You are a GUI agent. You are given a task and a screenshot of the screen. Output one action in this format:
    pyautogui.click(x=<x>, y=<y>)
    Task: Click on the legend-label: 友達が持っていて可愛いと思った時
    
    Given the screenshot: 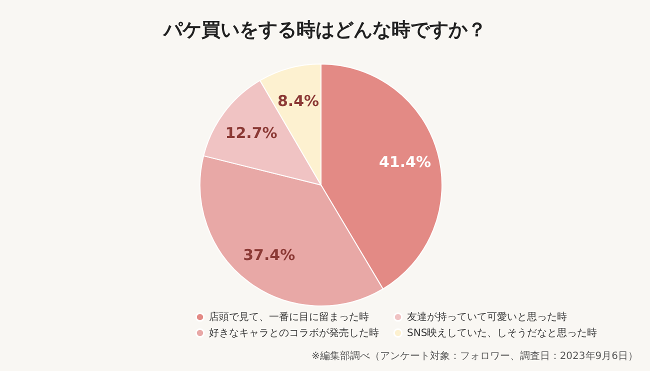 What is the action you would take?
    pyautogui.click(x=487, y=317)
    